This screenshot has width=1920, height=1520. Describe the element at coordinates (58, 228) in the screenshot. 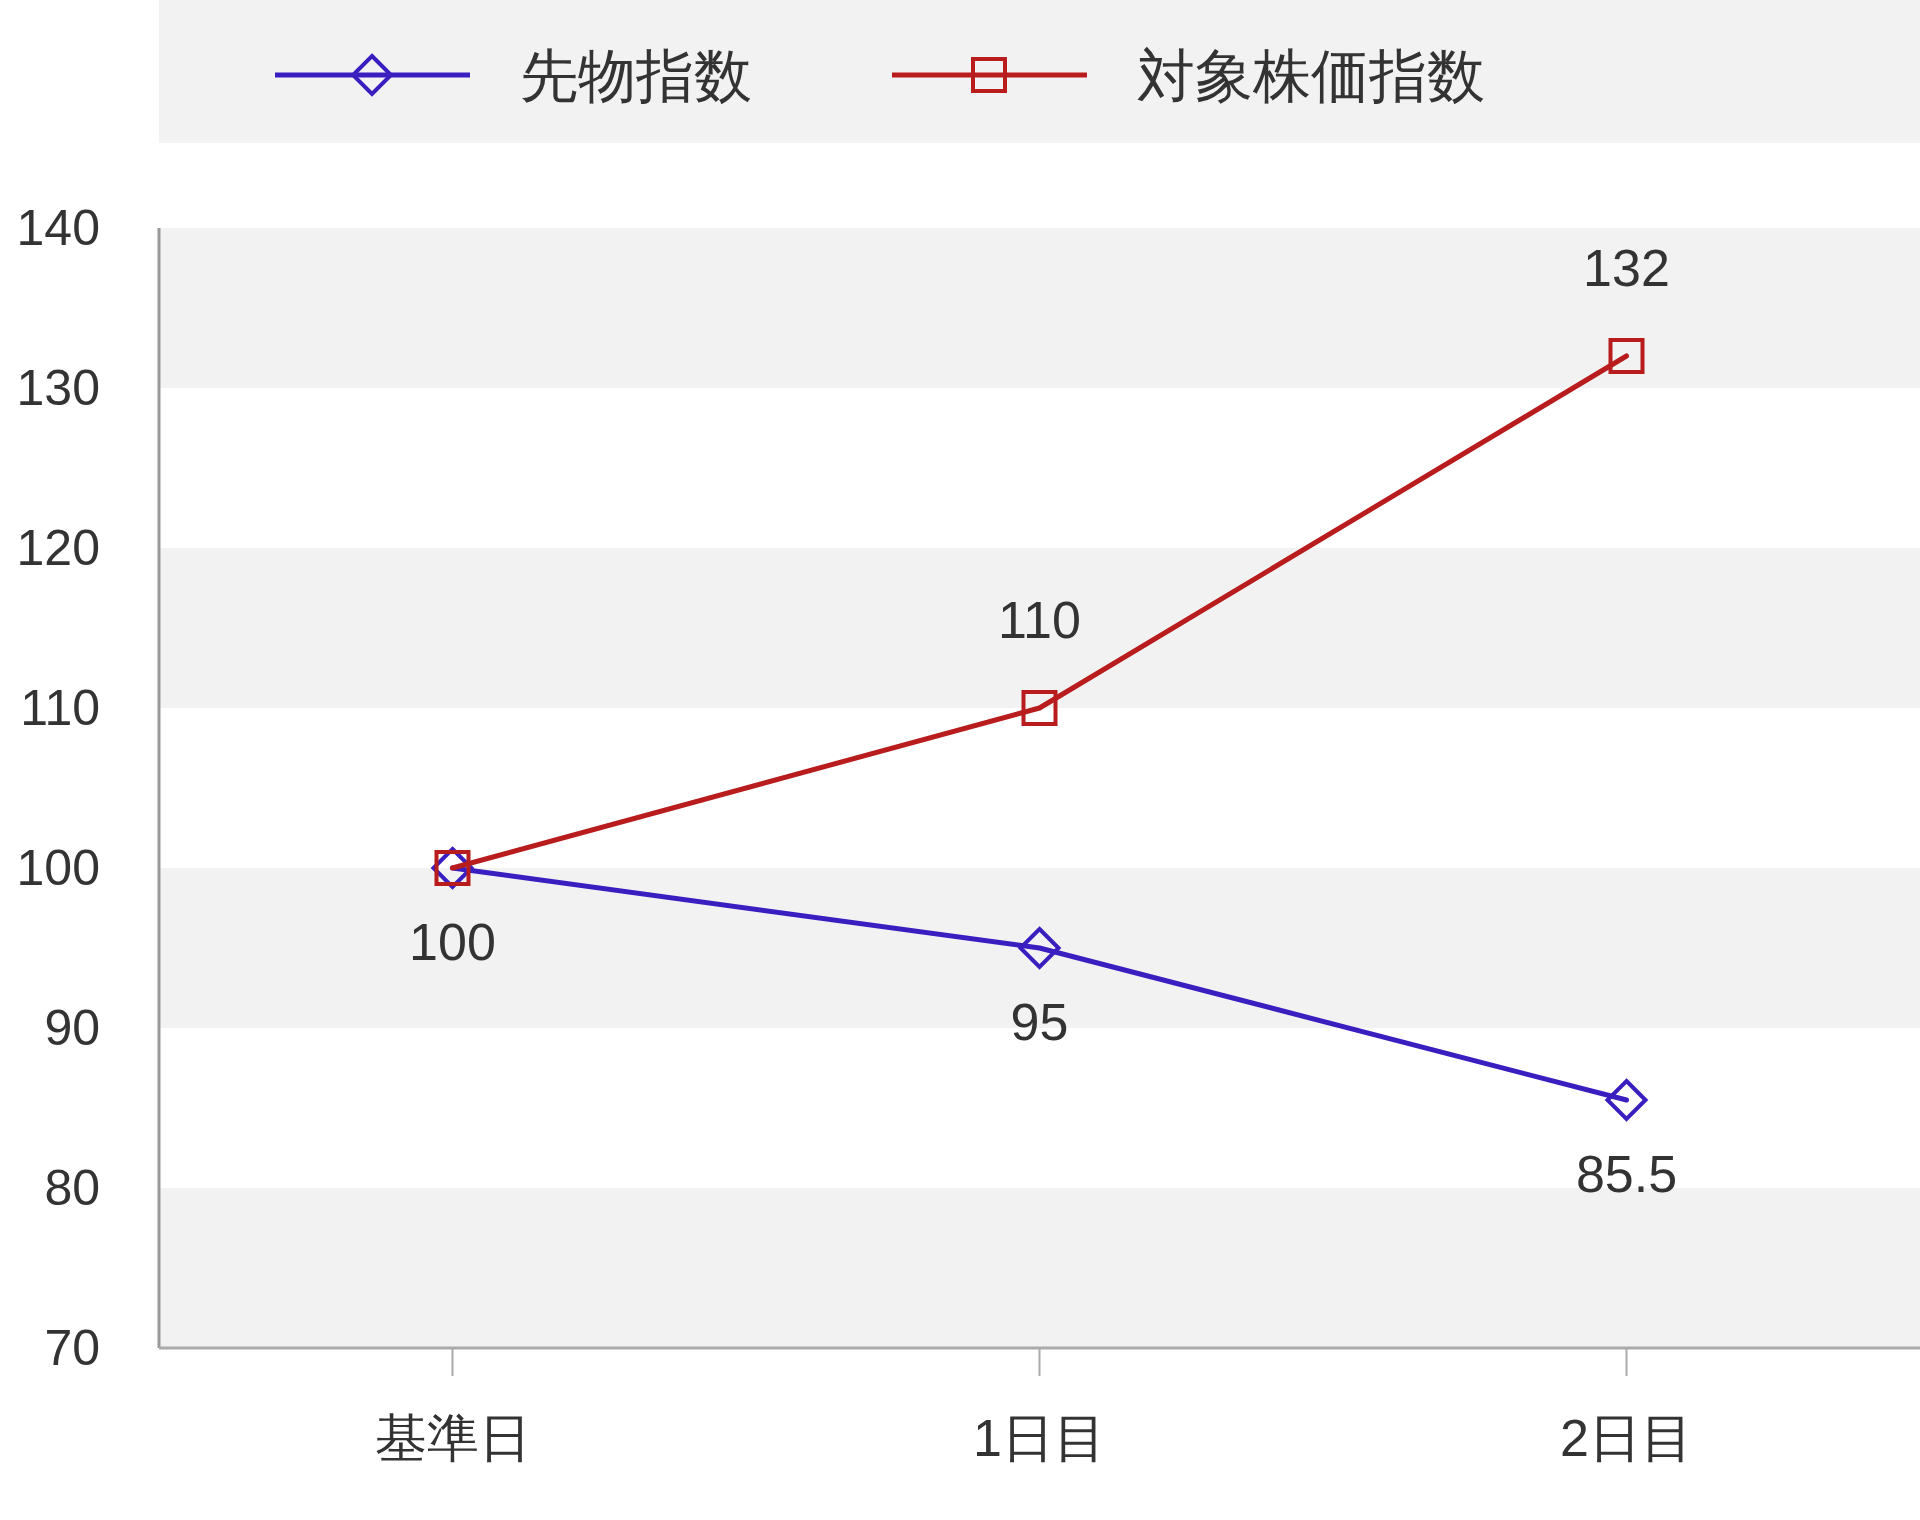

I see `y-tick-label: 140` at that location.